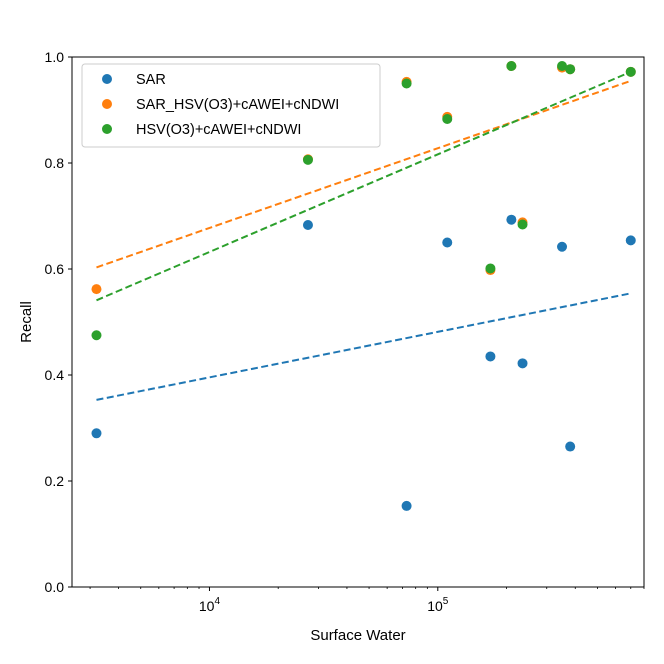 Image resolution: width=664 pixels, height=664 pixels. Describe the element at coordinates (55, 269) in the screenshot. I see `y-tick-label: 0.6` at that location.